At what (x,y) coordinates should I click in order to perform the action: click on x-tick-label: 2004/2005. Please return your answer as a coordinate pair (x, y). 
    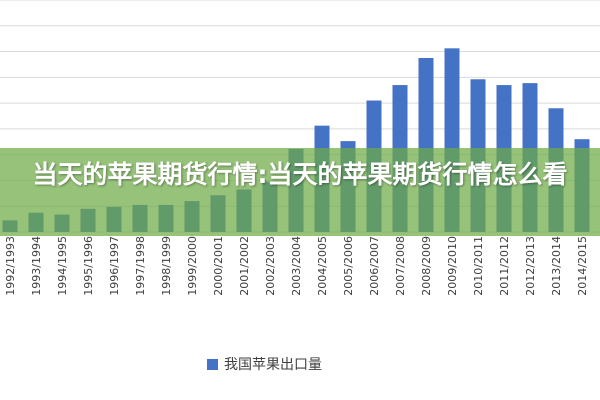
    Looking at the image, I should click on (322, 266).